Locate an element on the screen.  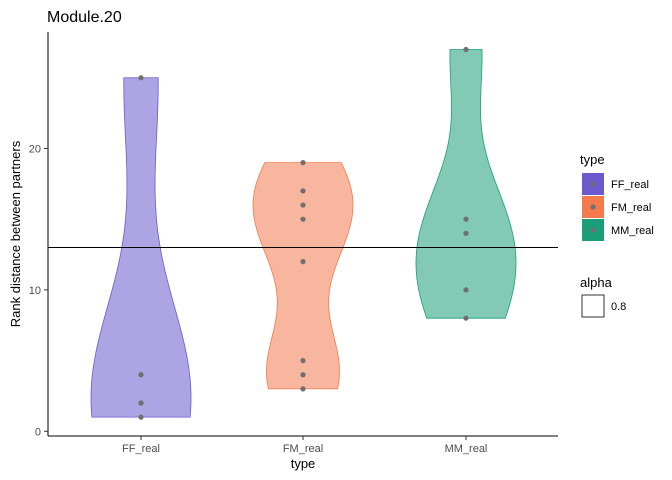
x-tick-label-FF_real: FF_real is located at coordinates (141, 449).